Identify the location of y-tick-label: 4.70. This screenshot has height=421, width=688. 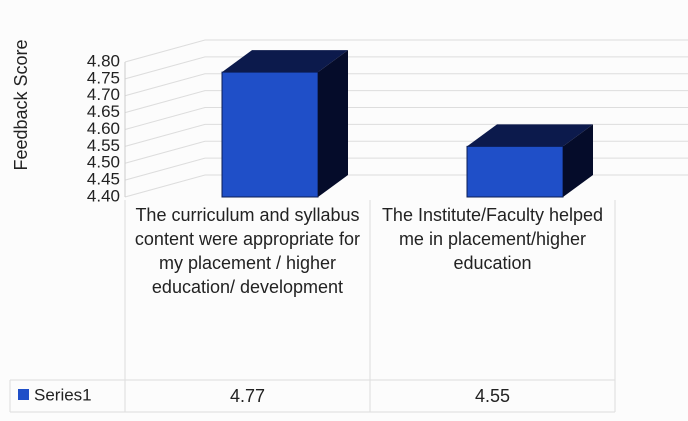
(103, 94).